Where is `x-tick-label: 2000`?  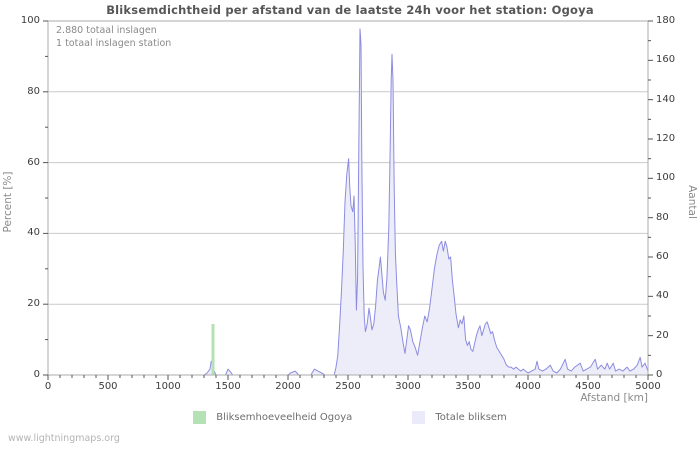 x-tick-label: 2000 is located at coordinates (288, 386).